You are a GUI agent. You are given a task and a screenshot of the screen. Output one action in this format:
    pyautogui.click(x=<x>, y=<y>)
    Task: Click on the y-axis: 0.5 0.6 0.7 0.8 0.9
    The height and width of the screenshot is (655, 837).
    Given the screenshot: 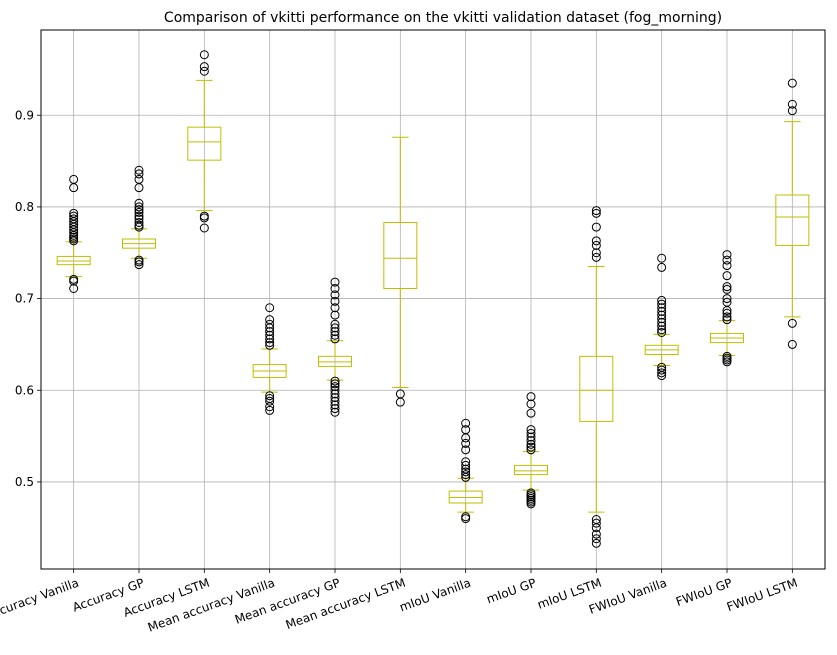 What is the action you would take?
    pyautogui.click(x=28, y=298)
    